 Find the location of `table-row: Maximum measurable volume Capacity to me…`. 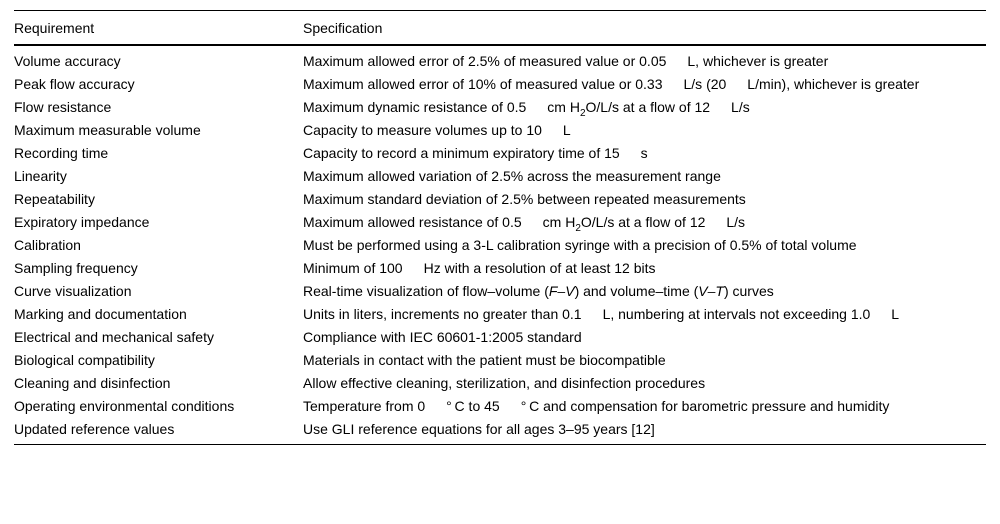

table-row: Maximum measurable volume Capacity to me… is located at coordinates (500, 130).